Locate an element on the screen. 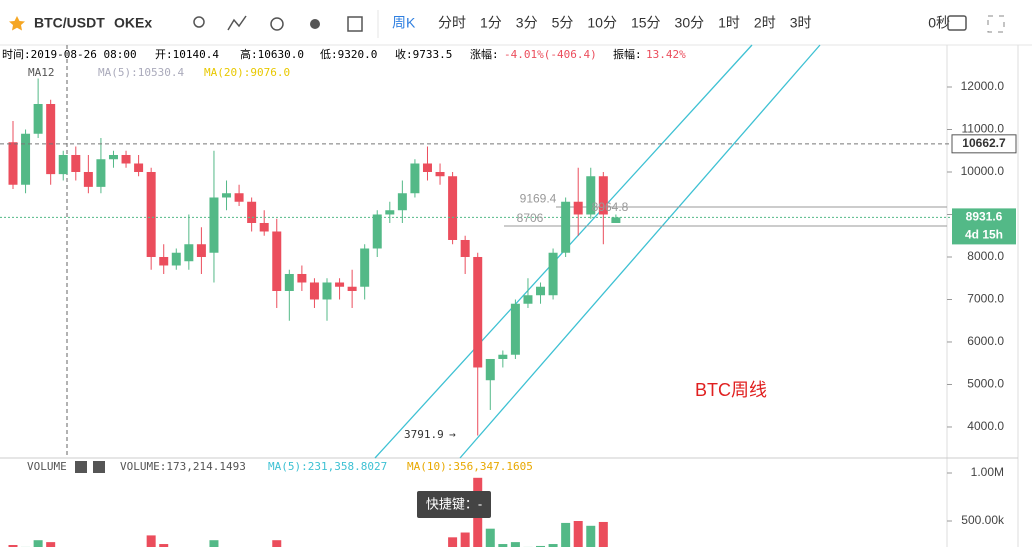  interval-tab: 15分 is located at coordinates (646, 23).